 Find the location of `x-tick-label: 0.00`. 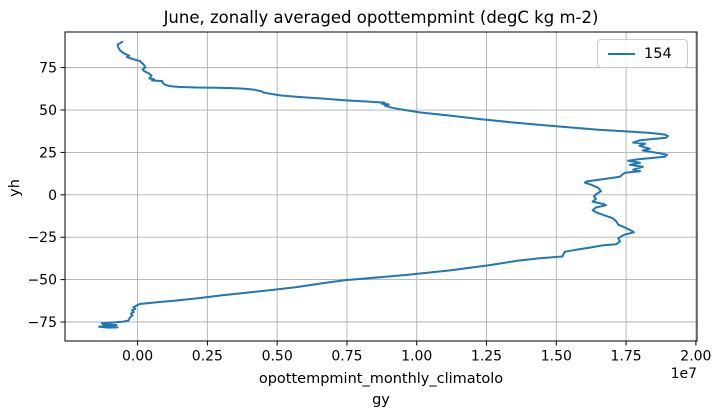

x-tick-label: 0.00 is located at coordinates (137, 357).